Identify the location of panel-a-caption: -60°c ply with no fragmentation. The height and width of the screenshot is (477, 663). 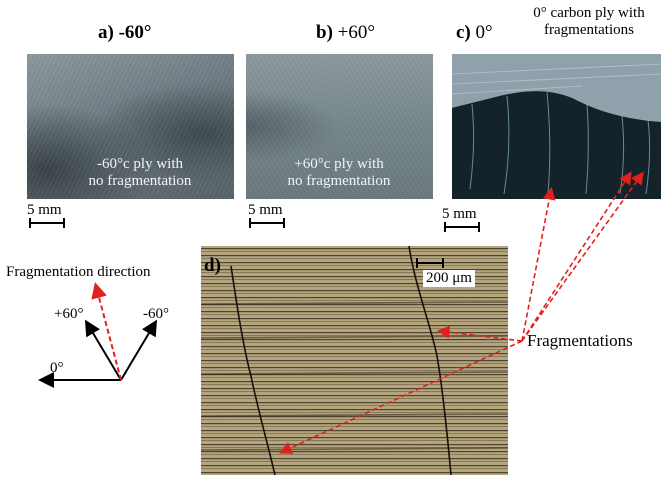
(140, 173).